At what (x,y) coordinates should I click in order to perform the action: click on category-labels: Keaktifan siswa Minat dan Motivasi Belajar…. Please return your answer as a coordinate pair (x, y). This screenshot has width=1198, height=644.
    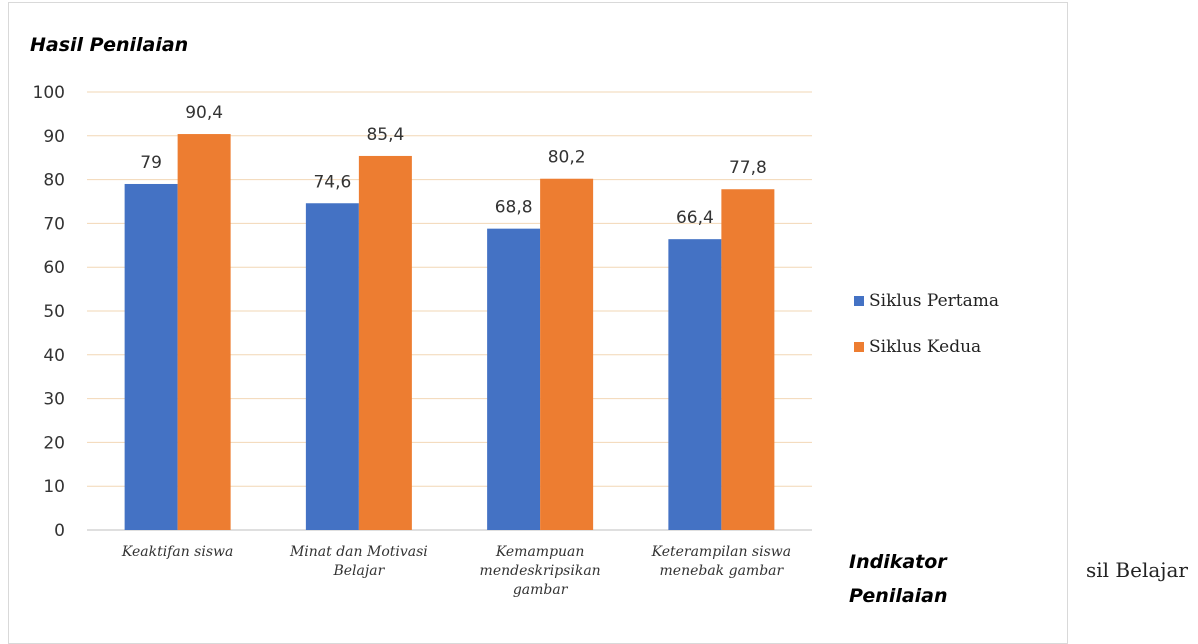
    Looking at the image, I should click on (456, 571).